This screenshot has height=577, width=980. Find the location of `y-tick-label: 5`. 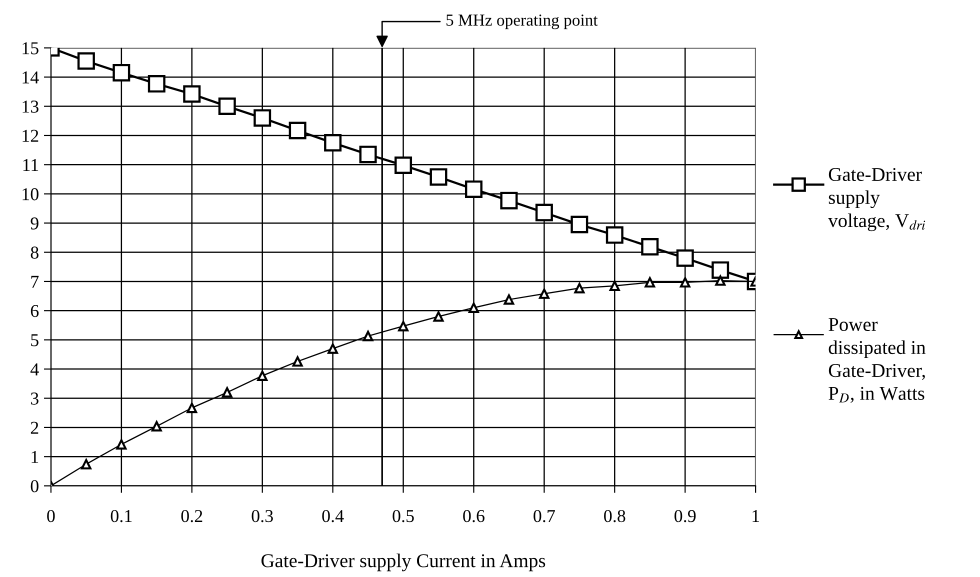

y-tick-label: 5 is located at coordinates (34, 340).